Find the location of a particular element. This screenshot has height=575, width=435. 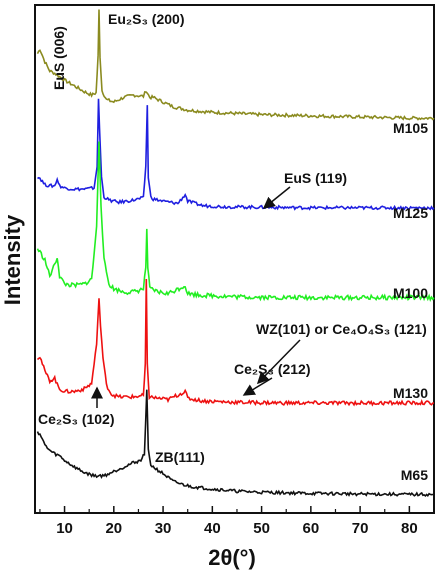

series-label-m100: M100 is located at coordinates (410, 293).